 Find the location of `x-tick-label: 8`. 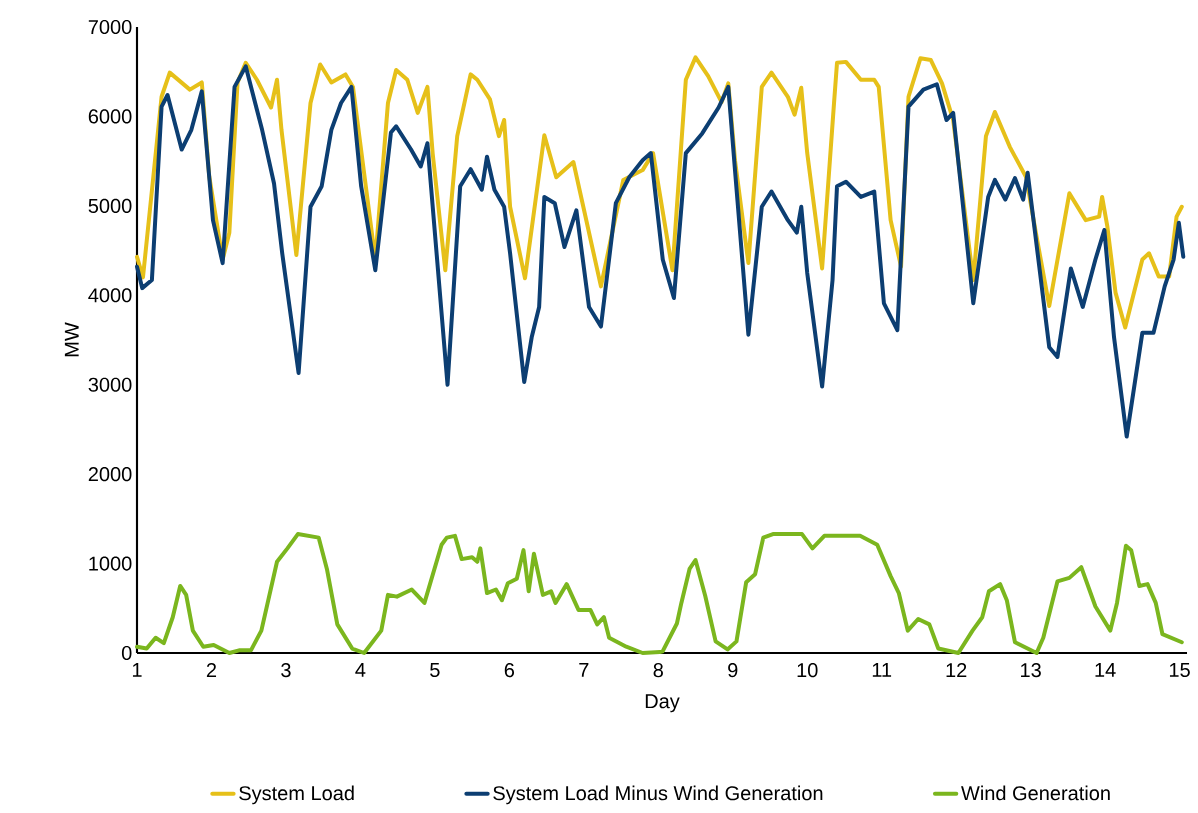

x-tick-label: 8 is located at coordinates (658, 670).